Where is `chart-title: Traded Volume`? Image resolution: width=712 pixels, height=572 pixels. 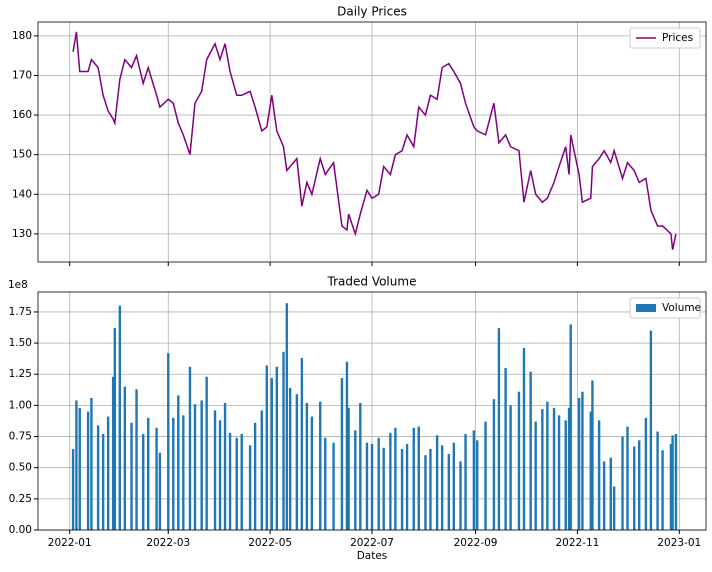
chart-title: Traded Volume is located at coordinates (372, 282).